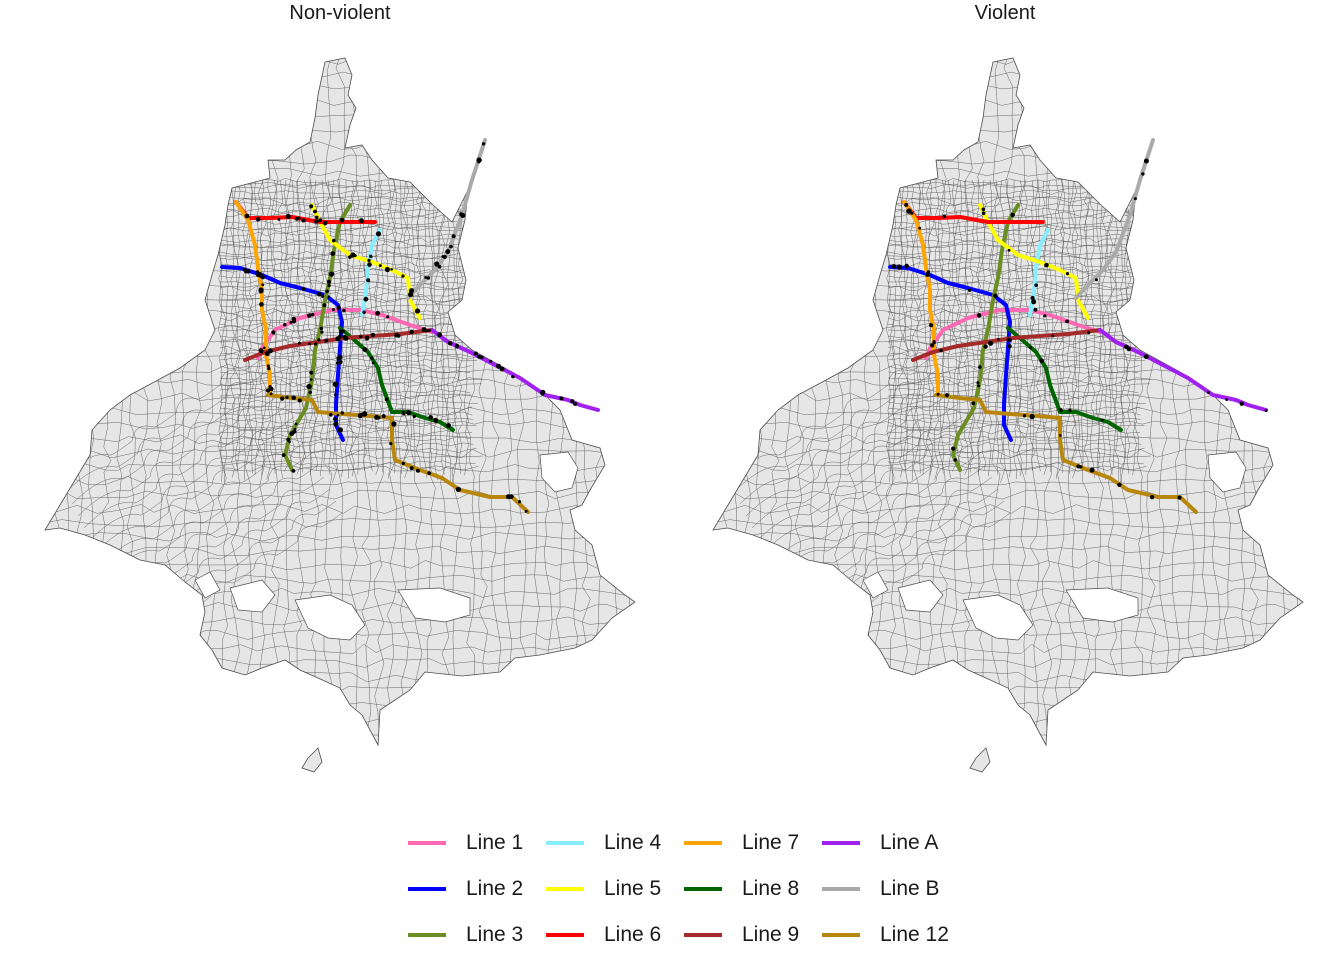 Image resolution: width=1344 pixels, height=960 pixels. Describe the element at coordinates (340, 13) in the screenshot. I see `panel-title-non-violent: Non-violent` at that location.